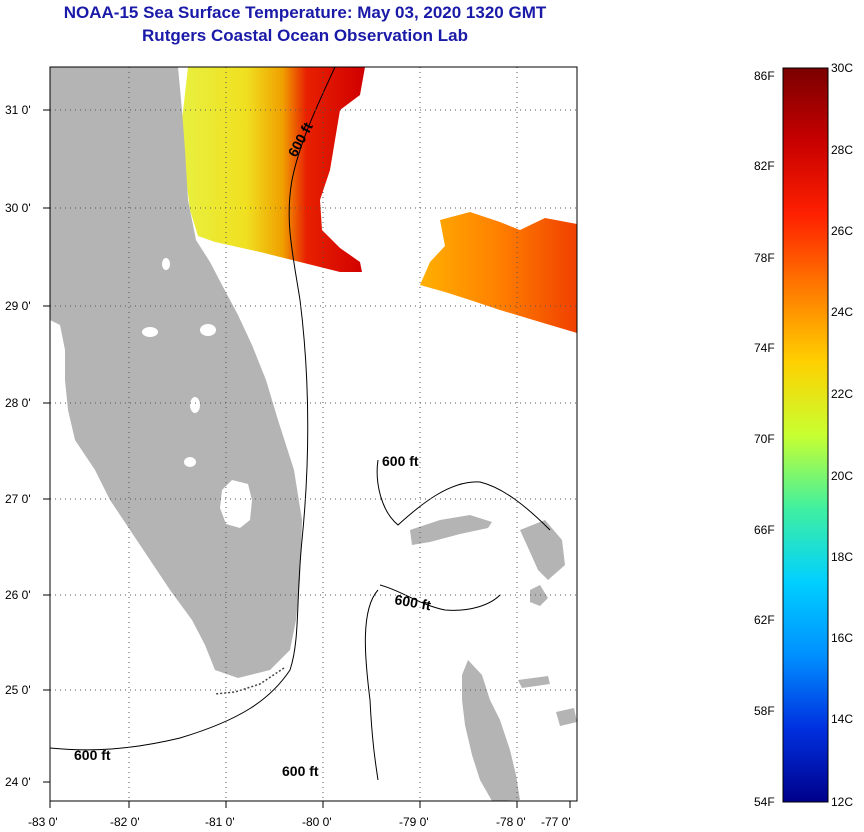 This screenshot has height=832, width=864. What do you see at coordinates (842, 68) in the screenshot?
I see `colorbar-c-label: 30C` at bounding box center [842, 68].